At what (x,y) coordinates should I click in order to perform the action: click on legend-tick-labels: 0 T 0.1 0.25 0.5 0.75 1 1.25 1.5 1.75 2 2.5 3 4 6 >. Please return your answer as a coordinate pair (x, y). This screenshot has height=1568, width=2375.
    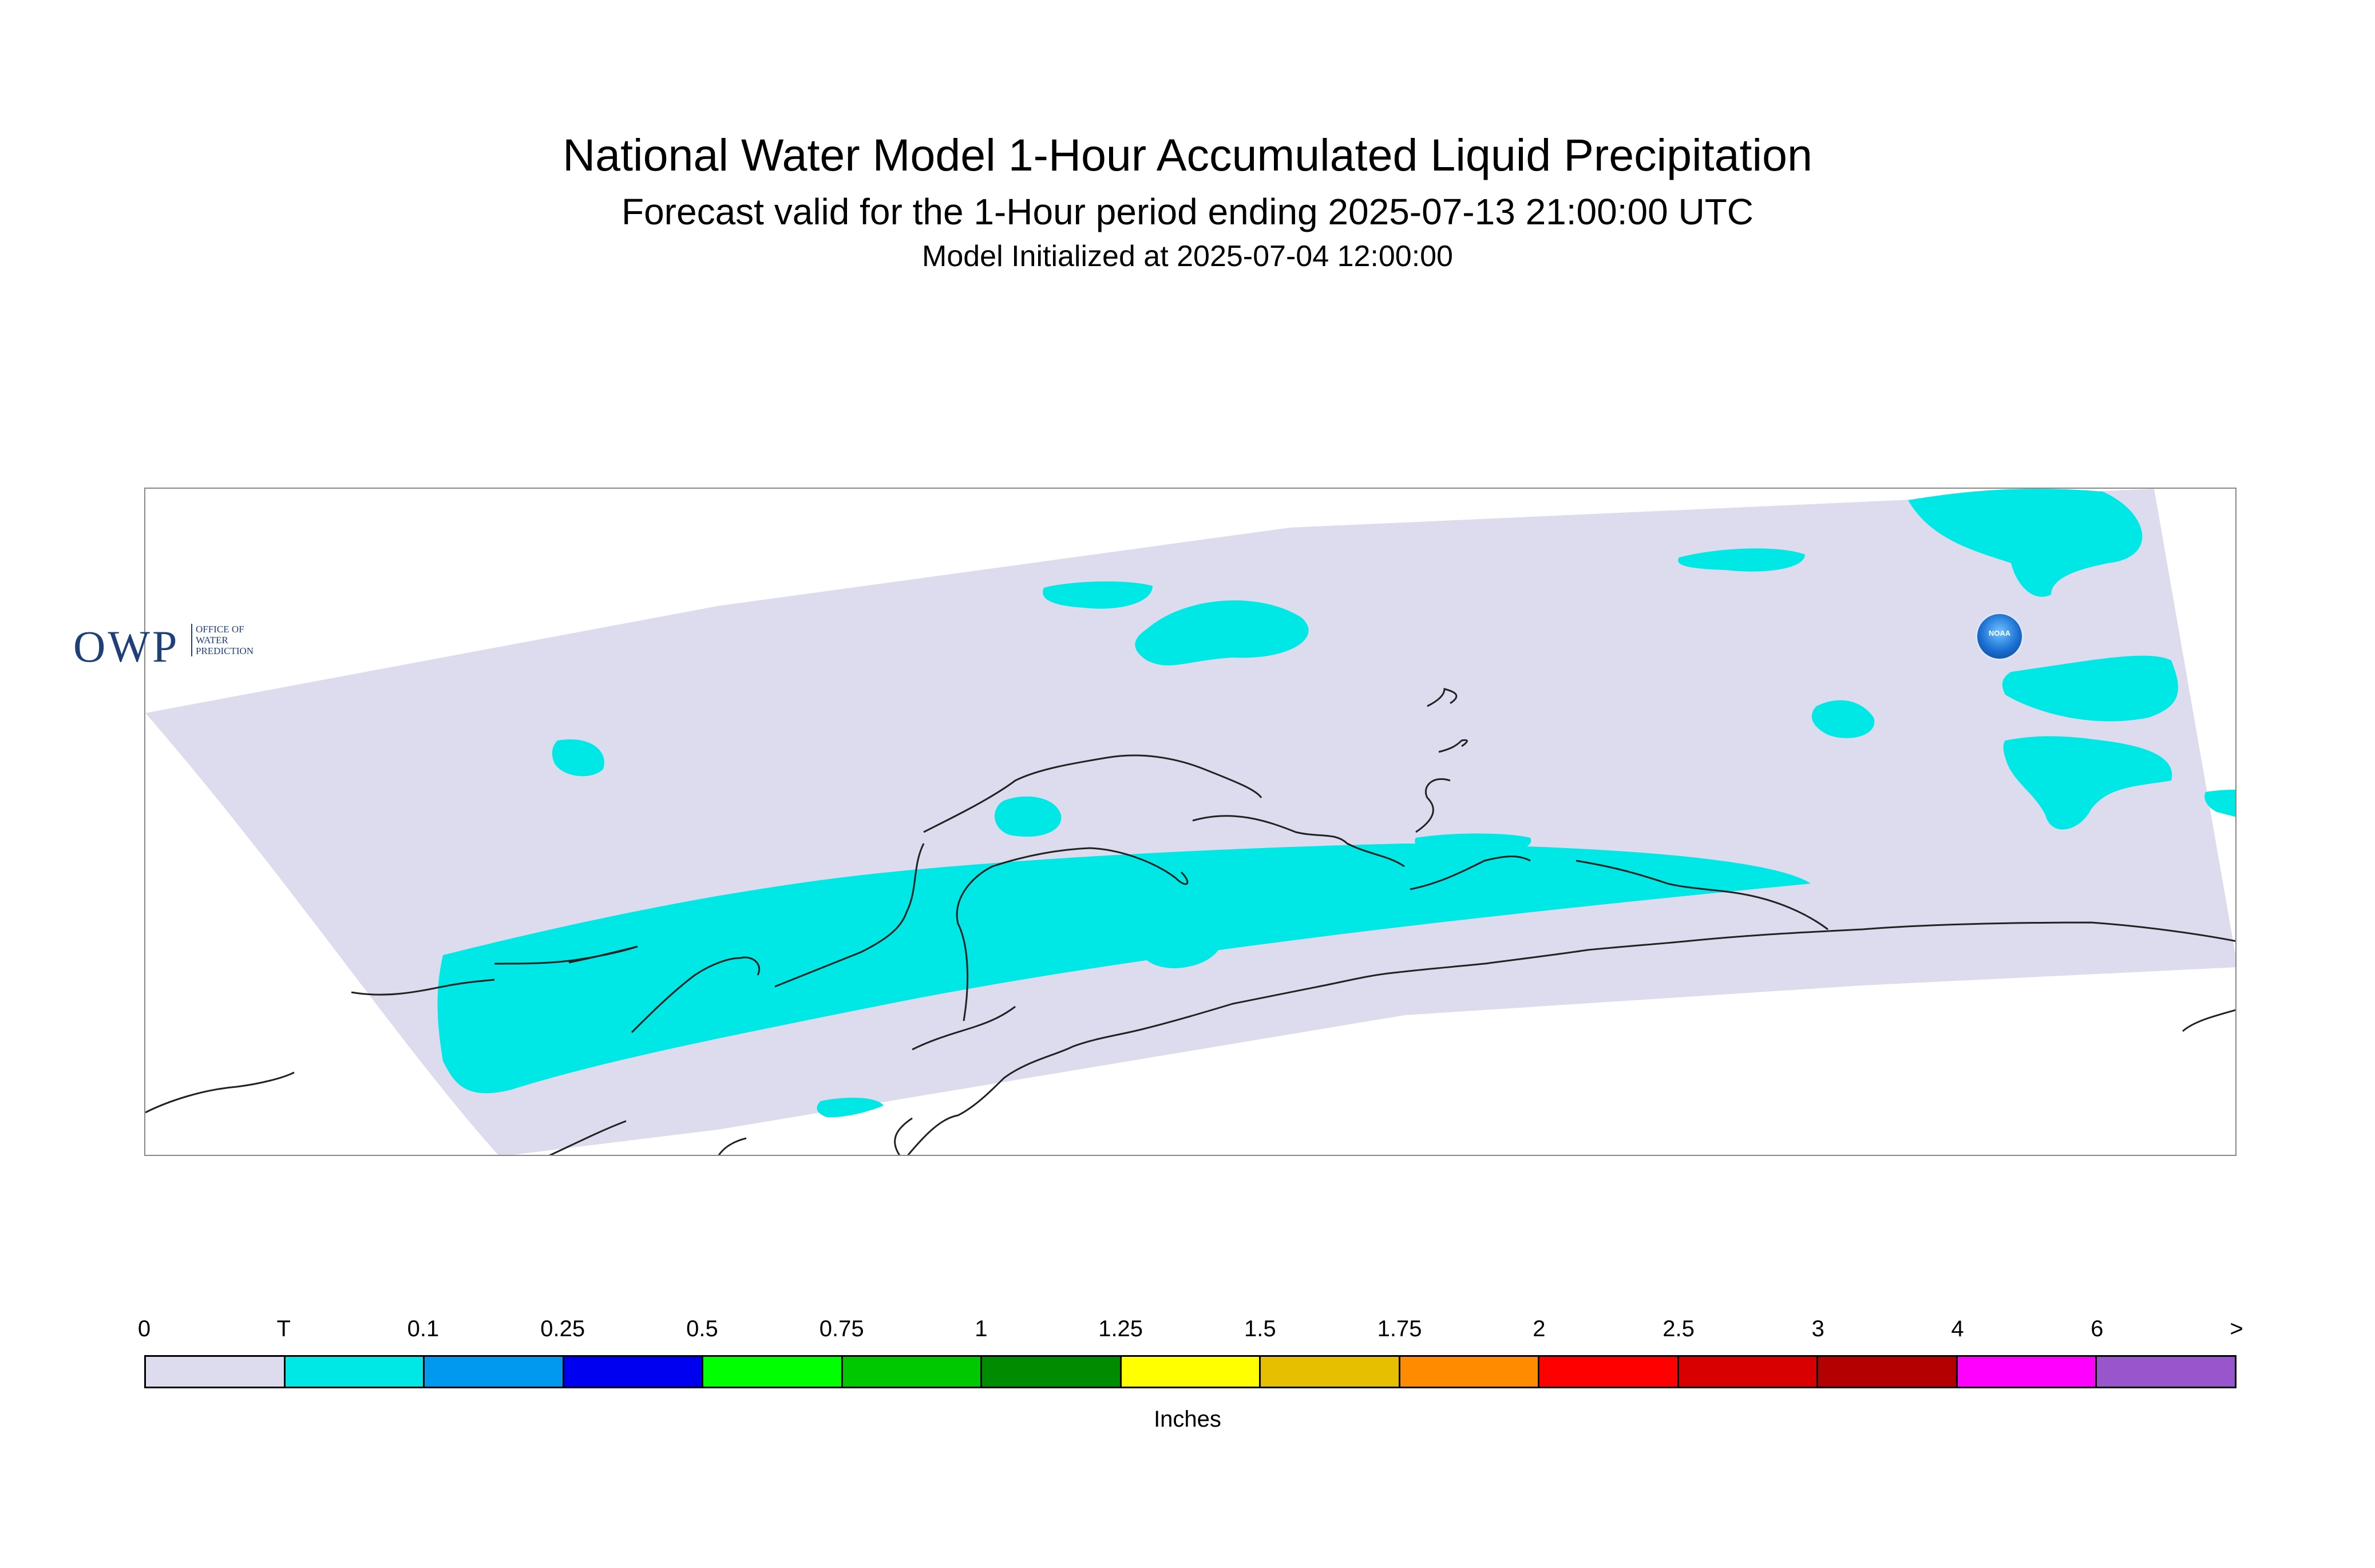
    Looking at the image, I should click on (1190, 1330).